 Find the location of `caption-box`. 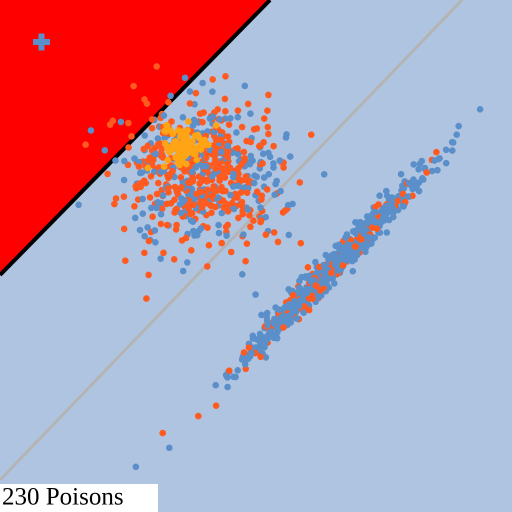

caption-box is located at coordinates (79, 498).